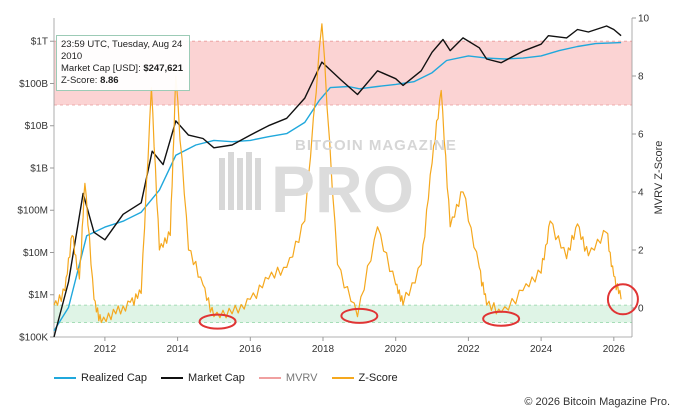  What do you see at coordinates (641, 135) in the screenshot?
I see `y-right-tick-label: 6` at bounding box center [641, 135].